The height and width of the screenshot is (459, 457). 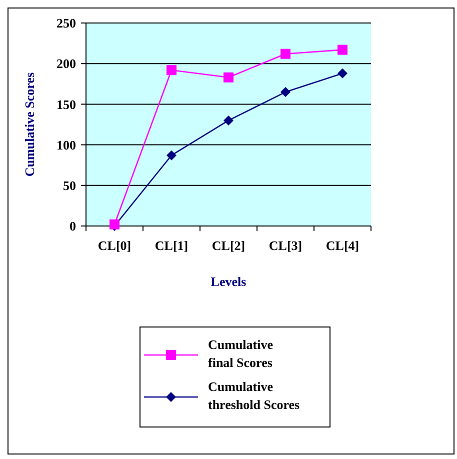 What do you see at coordinates (73, 226) in the screenshot?
I see `y-tick-label: 0` at bounding box center [73, 226].